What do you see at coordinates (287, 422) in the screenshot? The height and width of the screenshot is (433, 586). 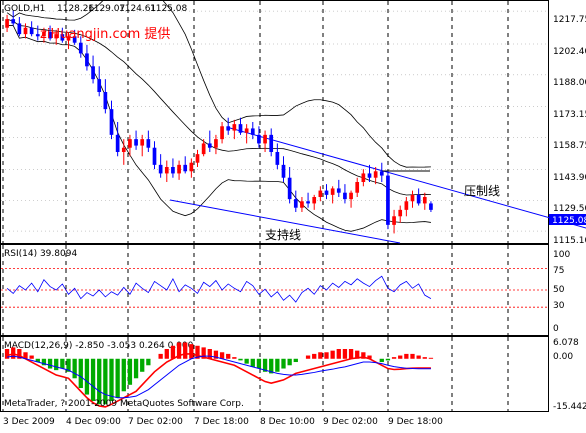 I see `x-tick-label: 8 Dec 10:00` at bounding box center [287, 422].